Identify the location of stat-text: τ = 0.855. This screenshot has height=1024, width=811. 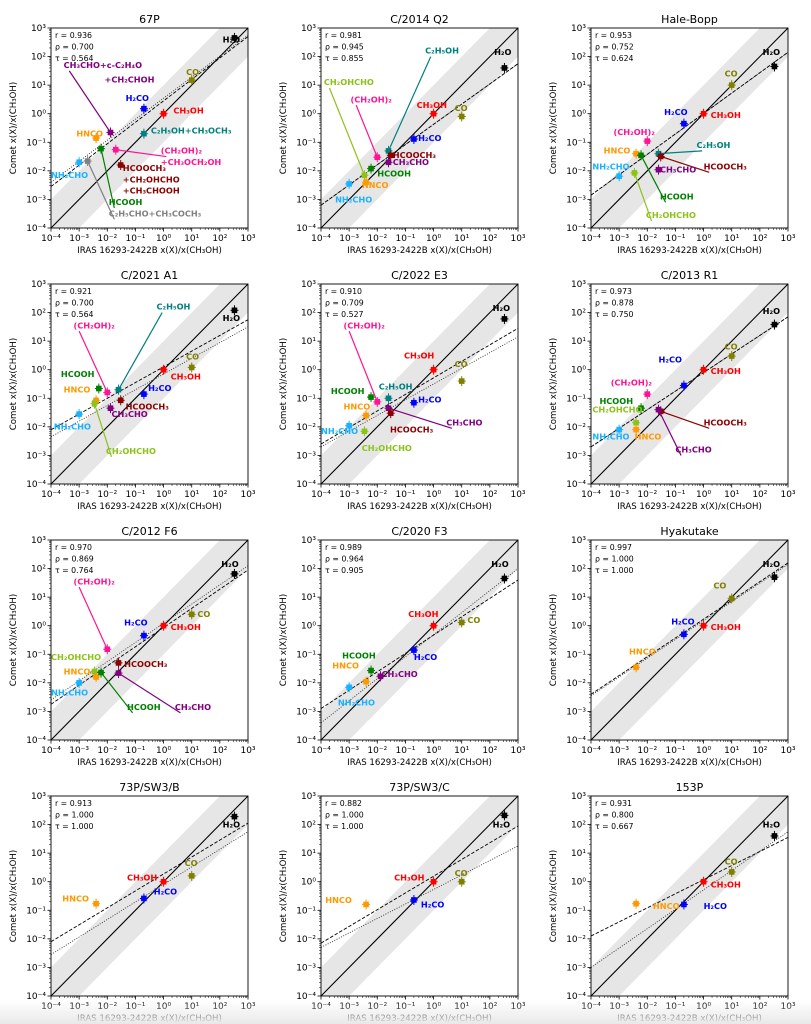
(344, 58).